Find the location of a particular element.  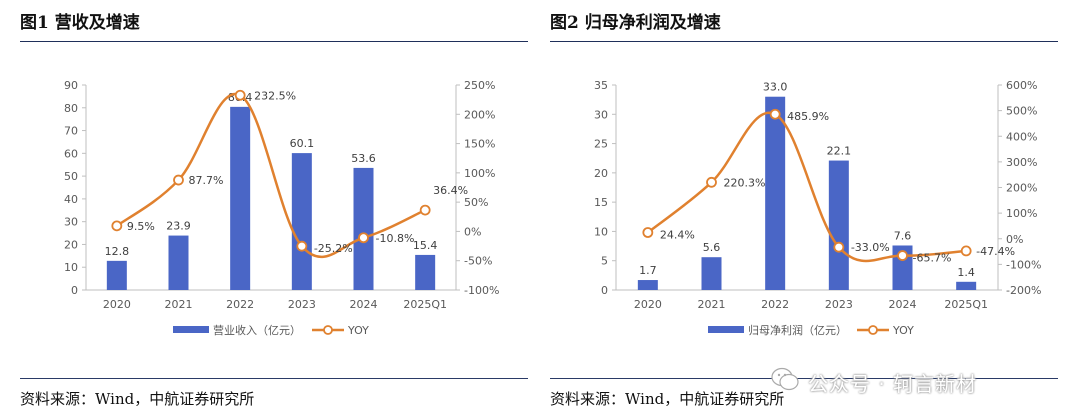

yoy-line is located at coordinates (807, 187).